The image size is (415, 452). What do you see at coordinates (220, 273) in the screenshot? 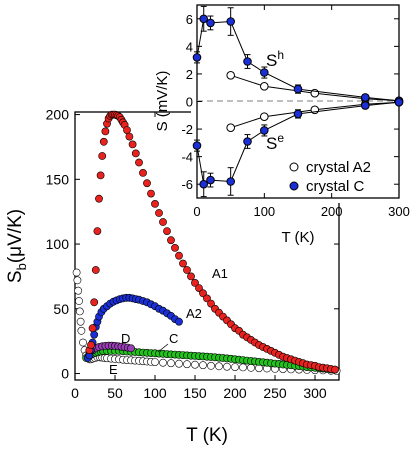
I see `label-A1: A1` at bounding box center [220, 273].